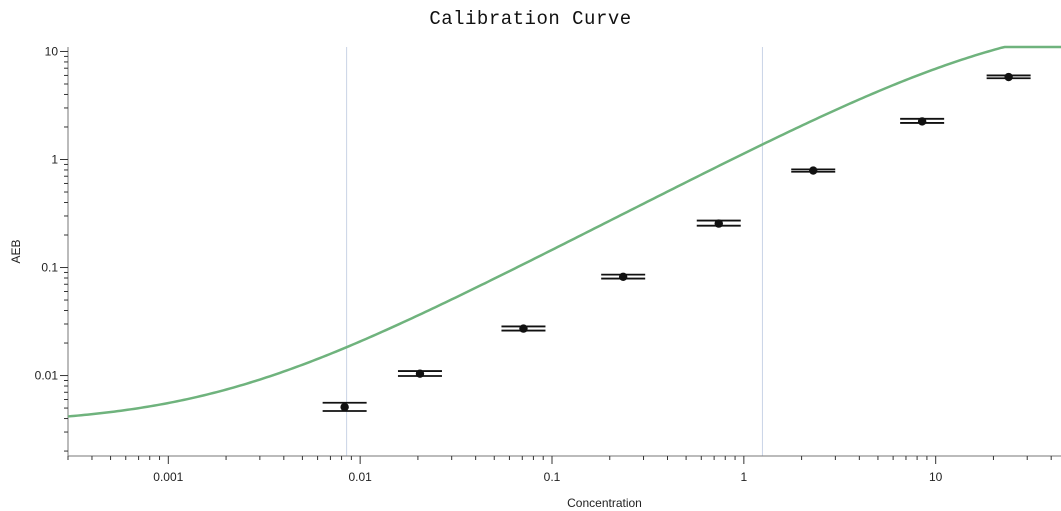 Image resolution: width=1061 pixels, height=511 pixels. Describe the element at coordinates (936, 477) in the screenshot. I see `x-tick-label: 10` at that location.